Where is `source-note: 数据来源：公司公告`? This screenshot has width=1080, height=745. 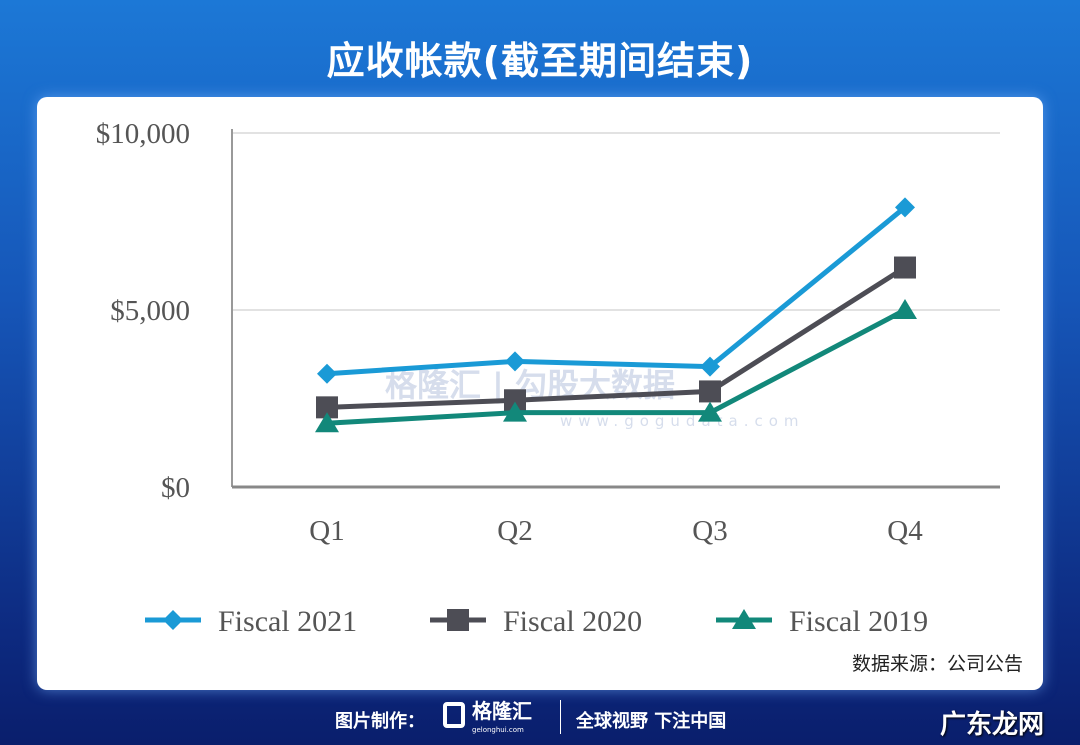 source-note: 数据来源：公司公告 is located at coordinates (937, 664).